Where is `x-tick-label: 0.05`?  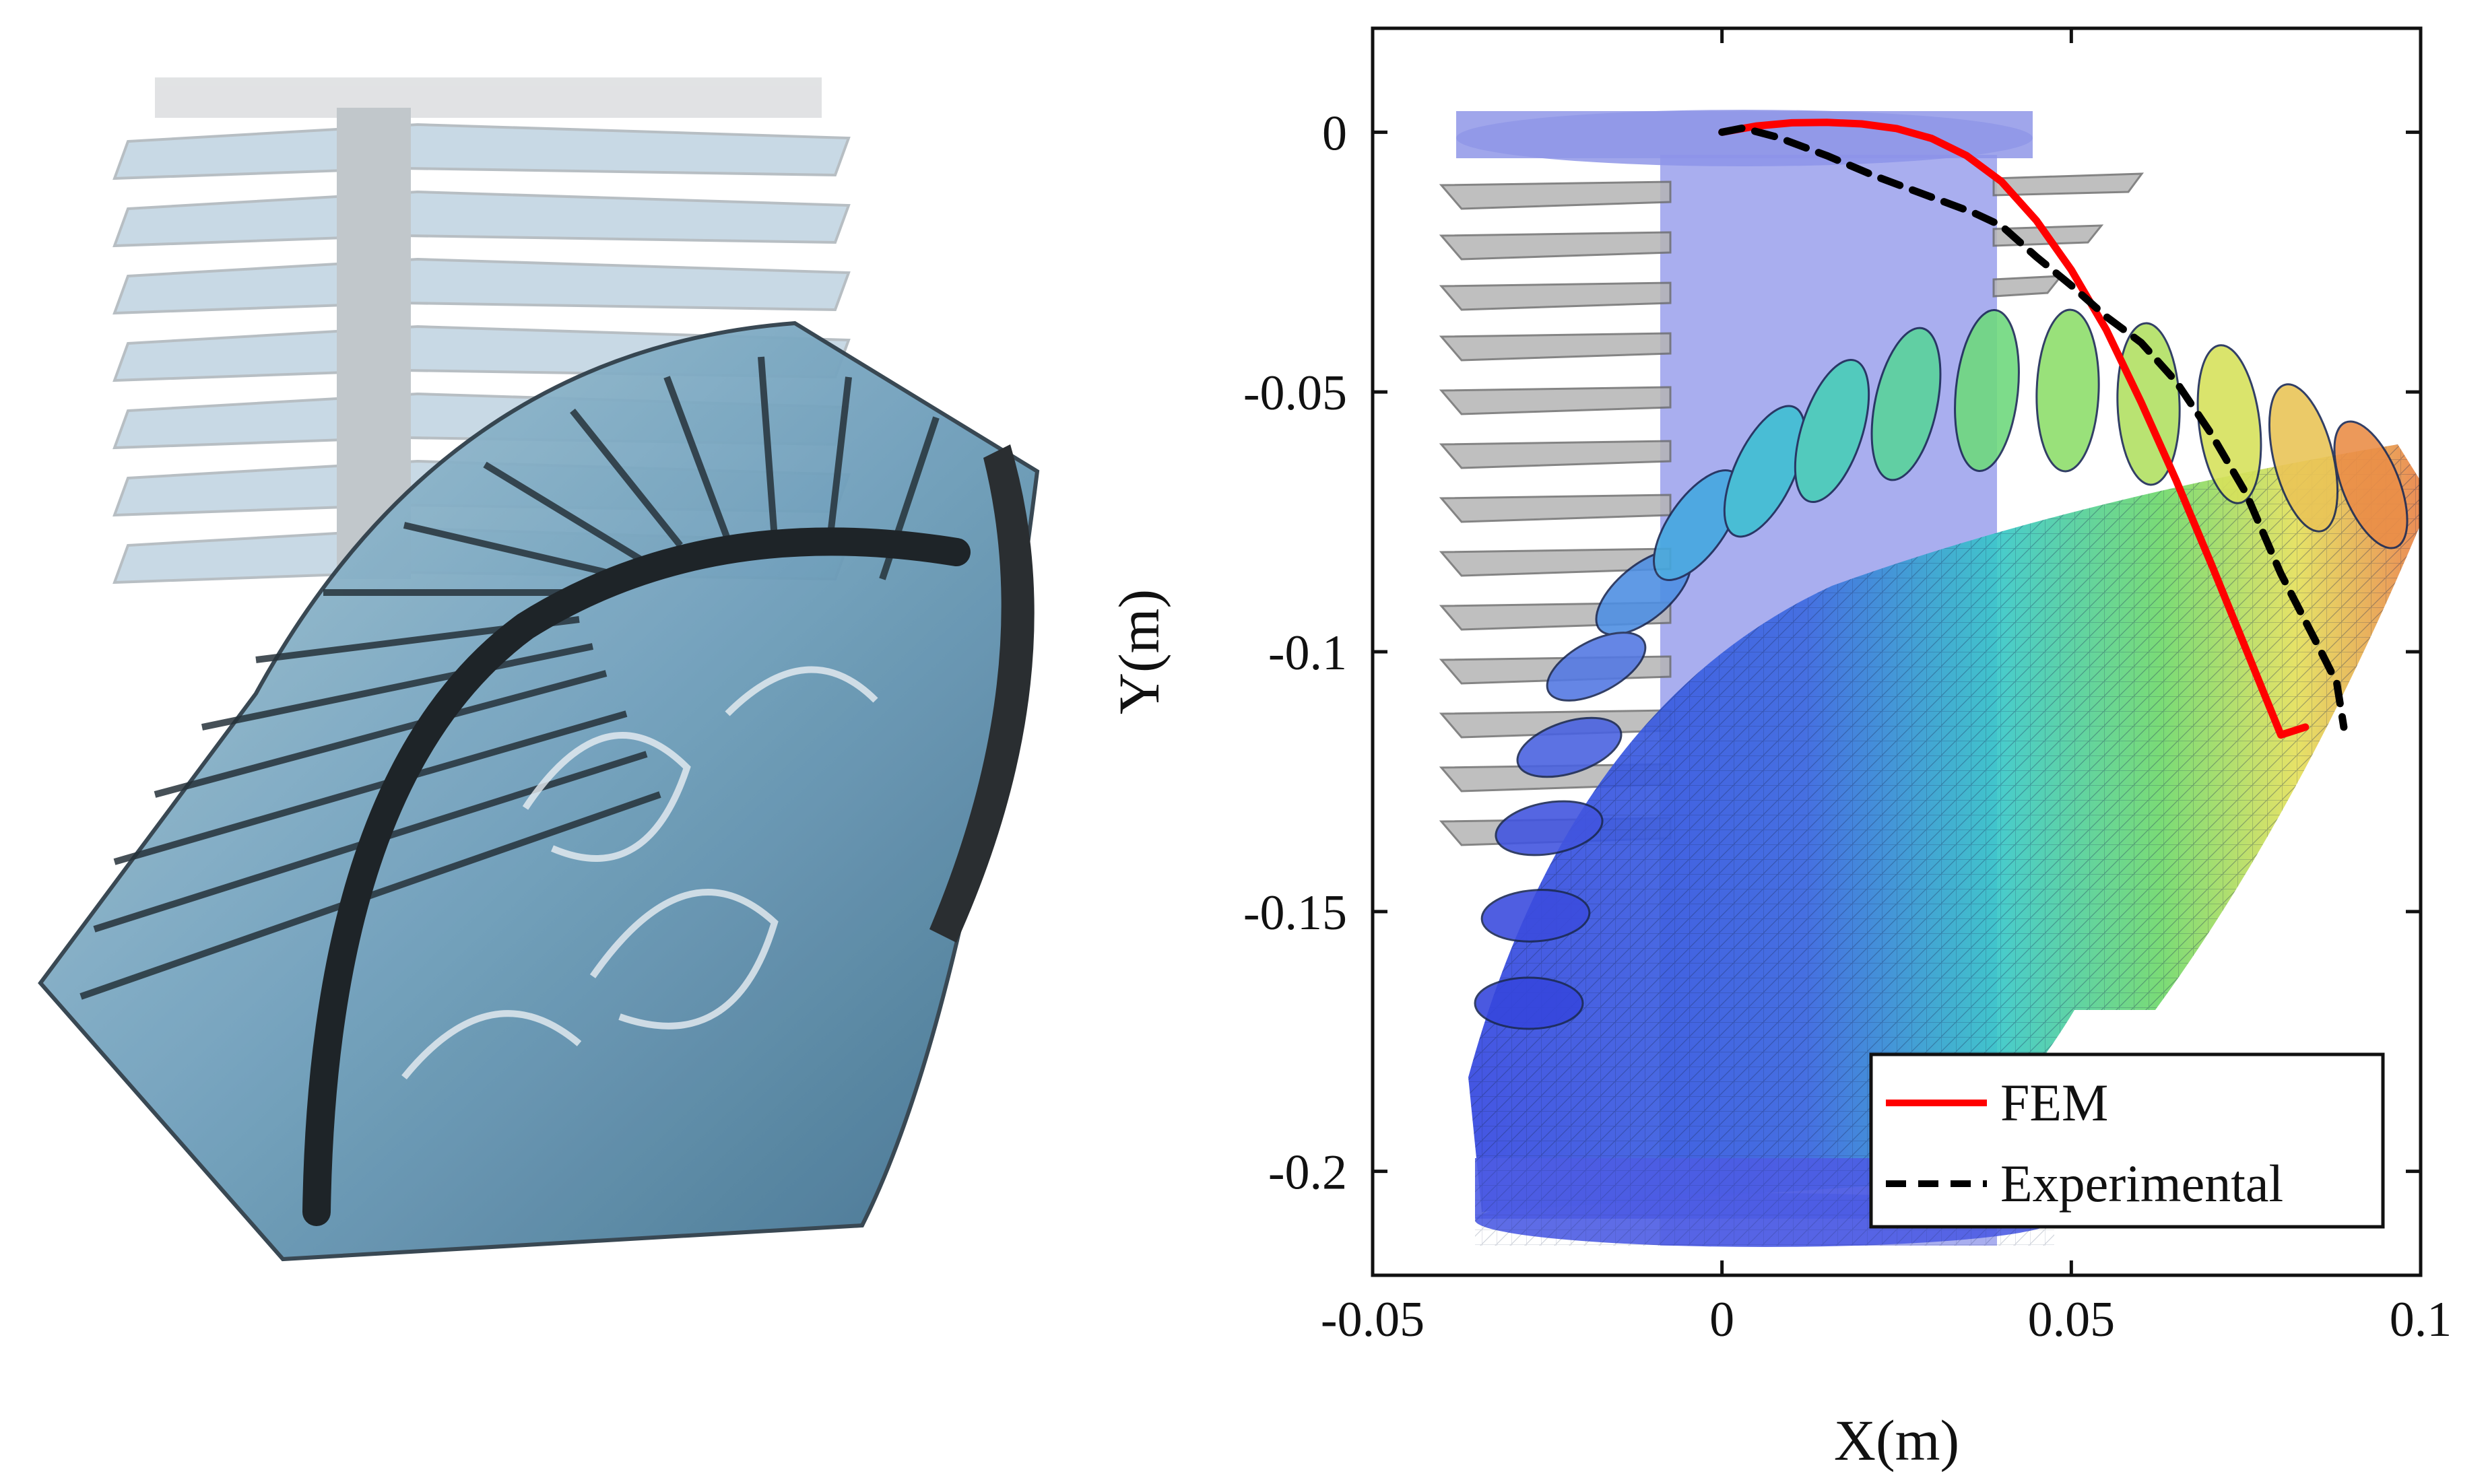 x-tick-label: 0.05 is located at coordinates (2072, 1319).